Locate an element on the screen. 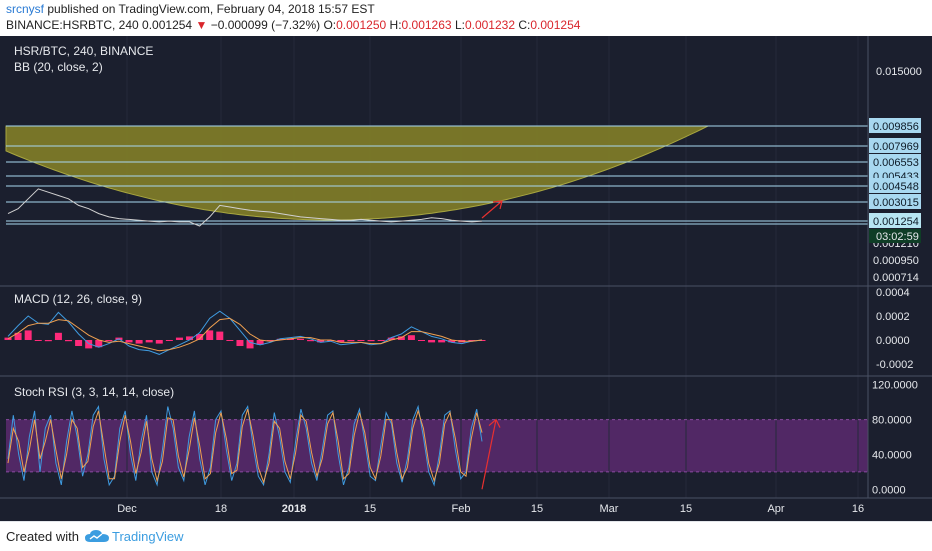  time-axis-label: 18 is located at coordinates (221, 509).